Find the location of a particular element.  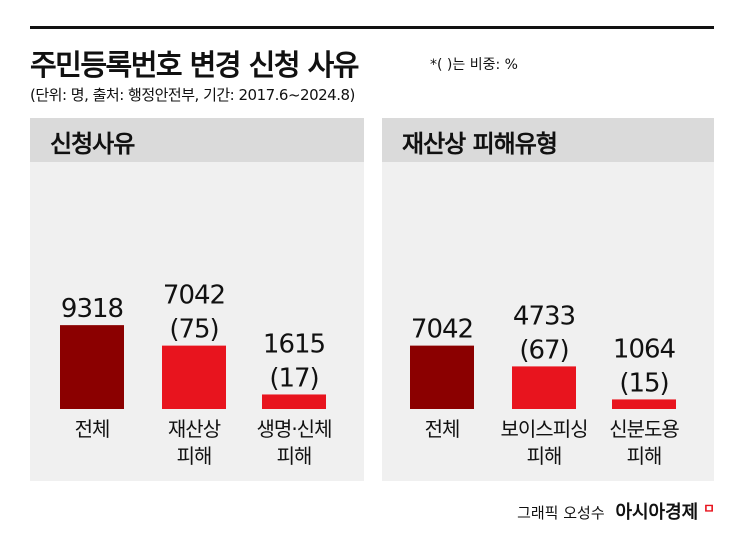

data-label-share: (75) is located at coordinates (193, 330).